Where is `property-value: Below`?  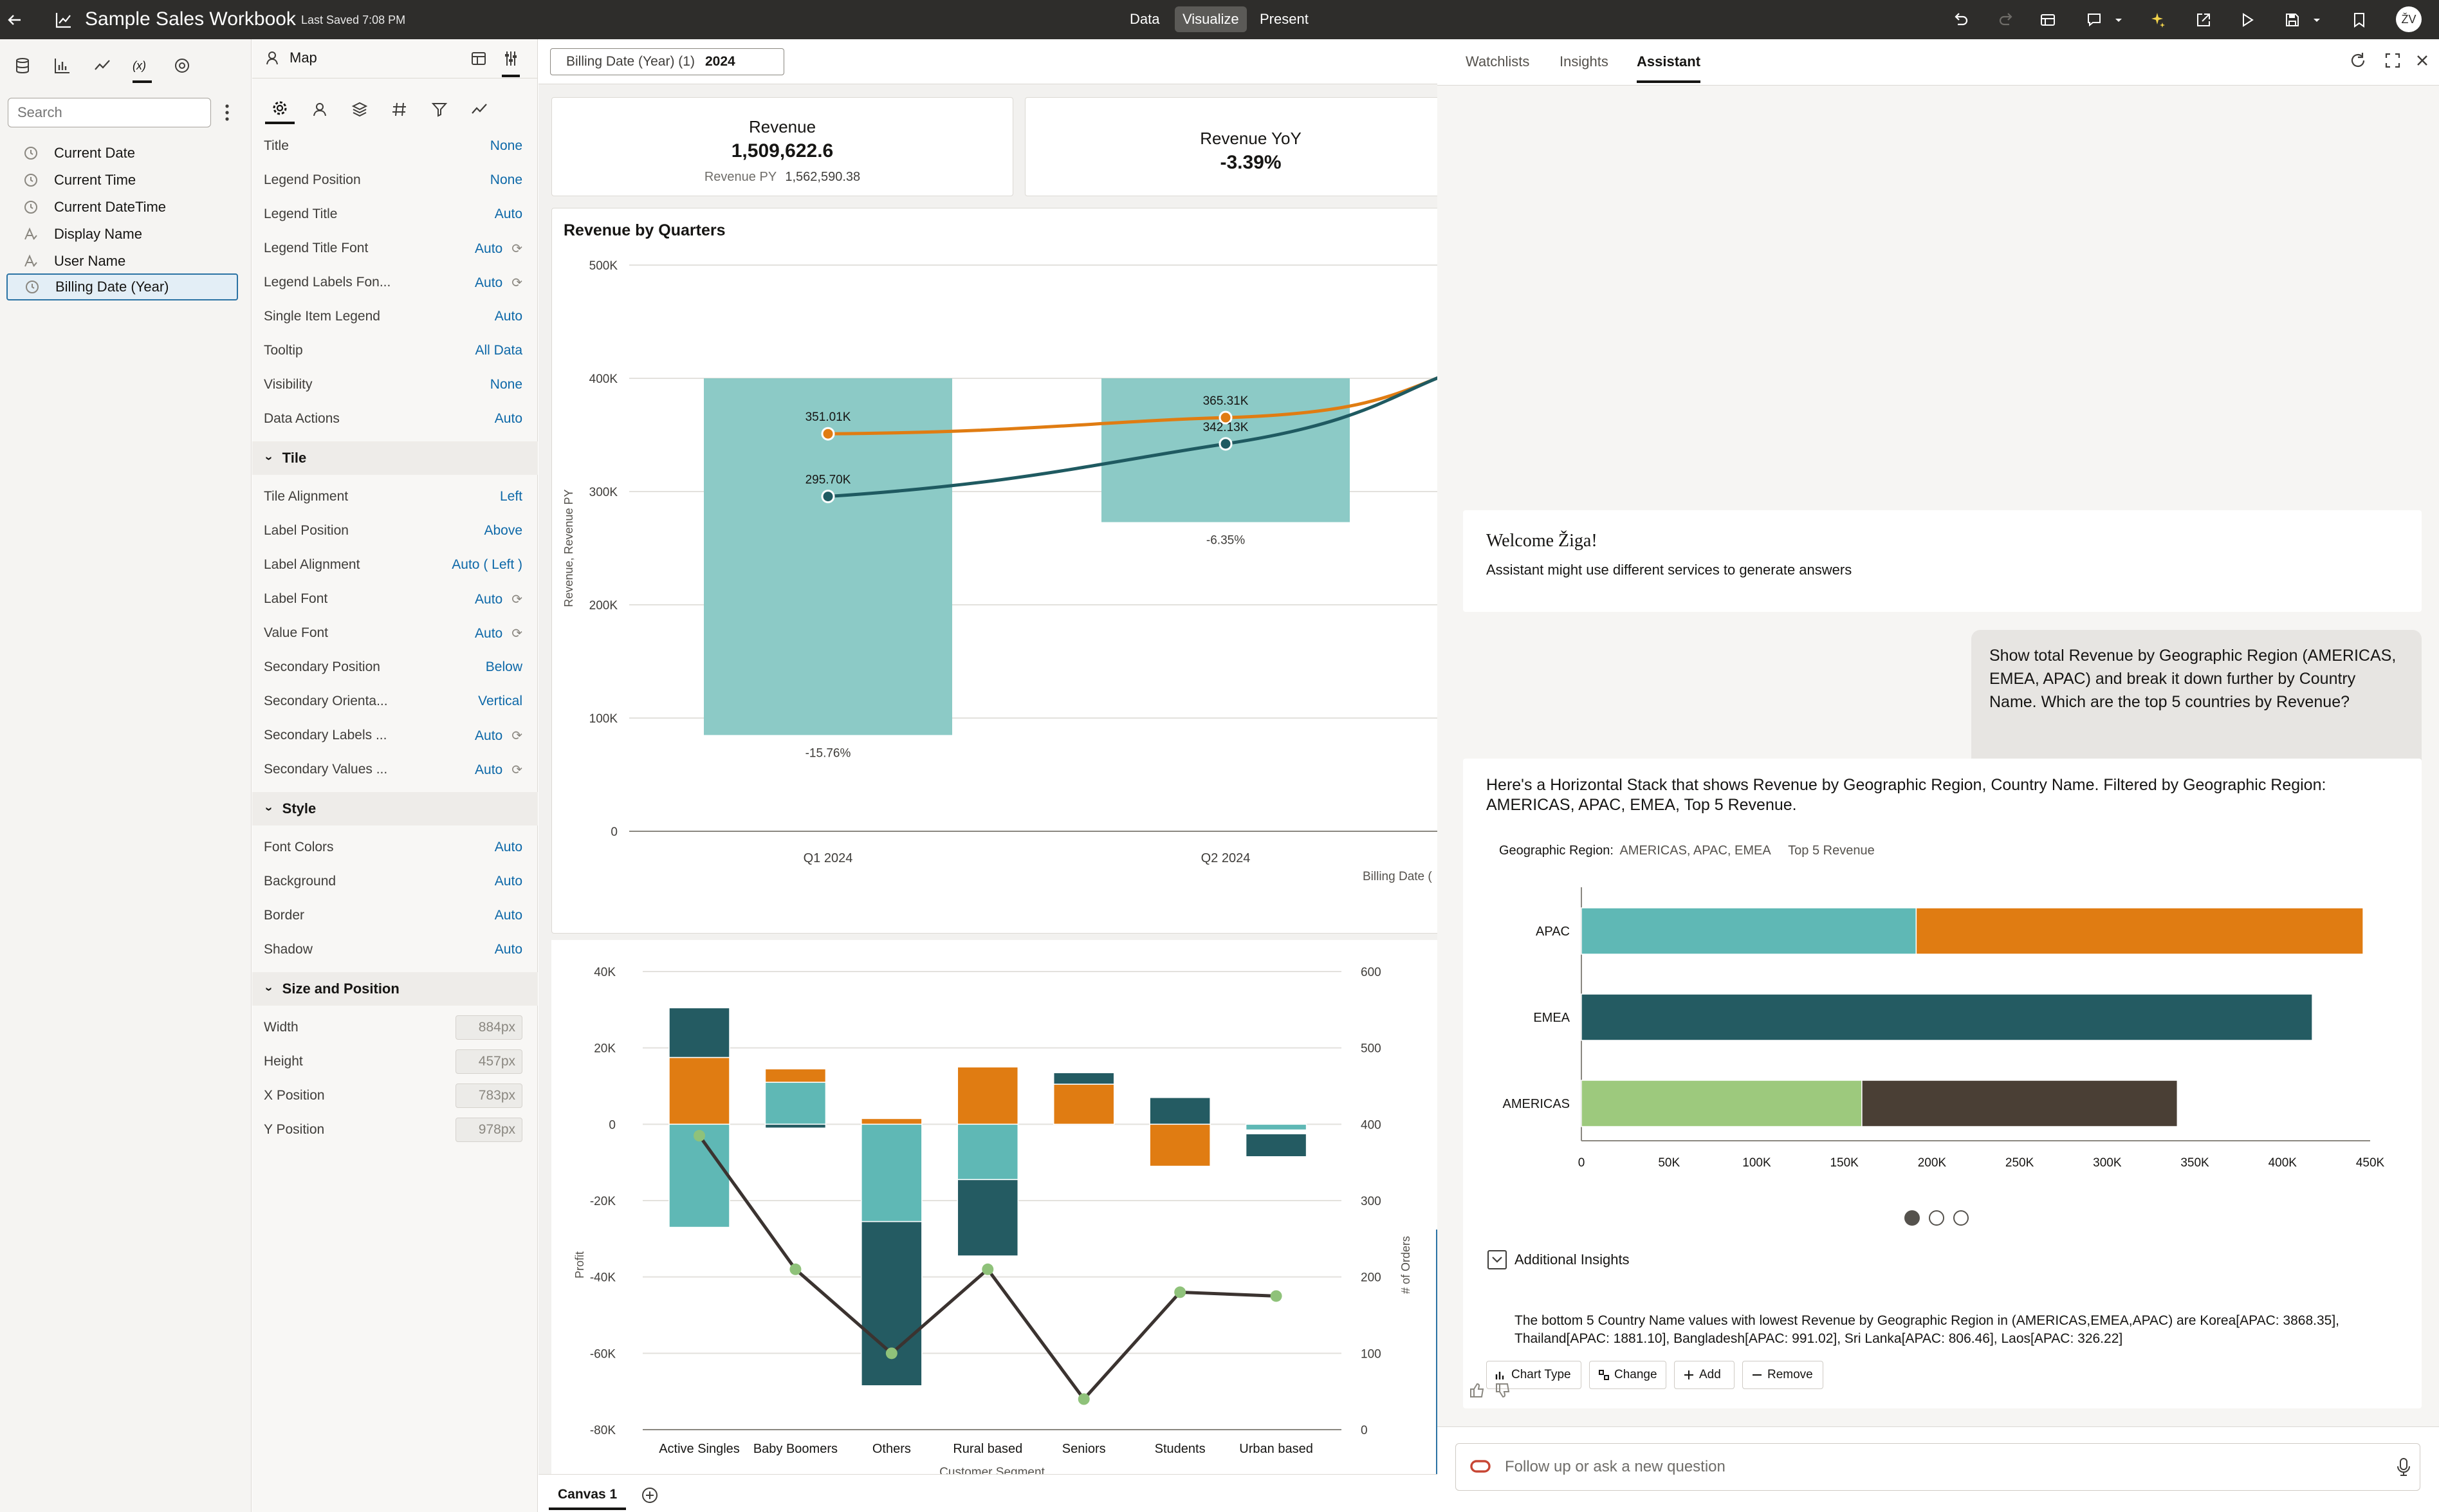
property-value: Below is located at coordinates (503, 666).